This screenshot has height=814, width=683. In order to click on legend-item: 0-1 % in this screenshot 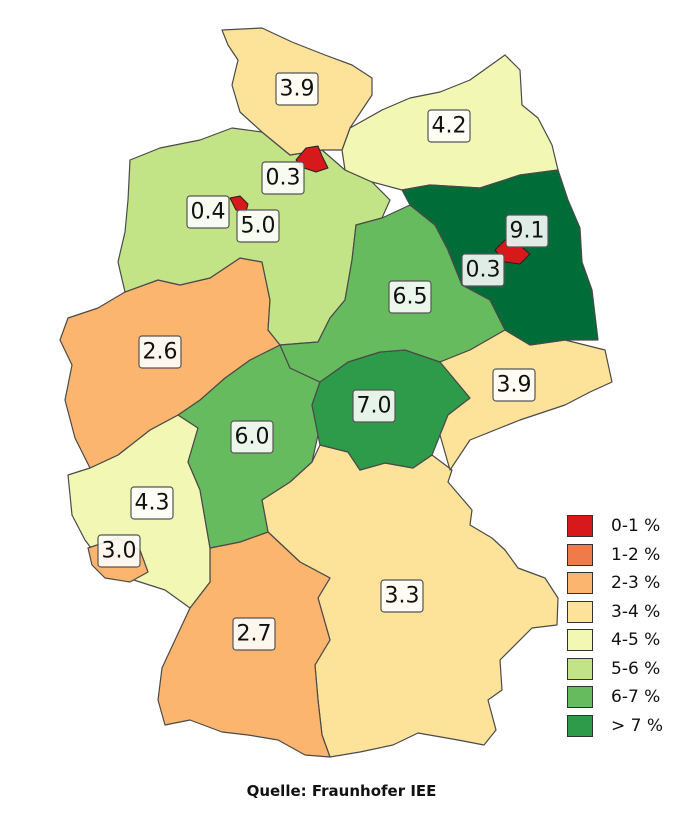, I will do `click(615, 526)`.